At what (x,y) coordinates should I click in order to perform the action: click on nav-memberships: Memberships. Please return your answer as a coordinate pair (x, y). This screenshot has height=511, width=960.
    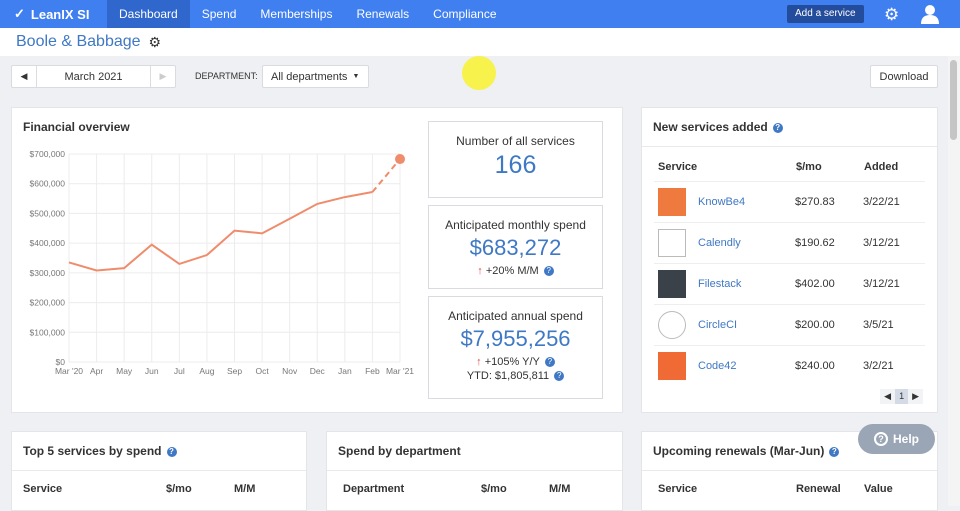
    Looking at the image, I should click on (296, 14).